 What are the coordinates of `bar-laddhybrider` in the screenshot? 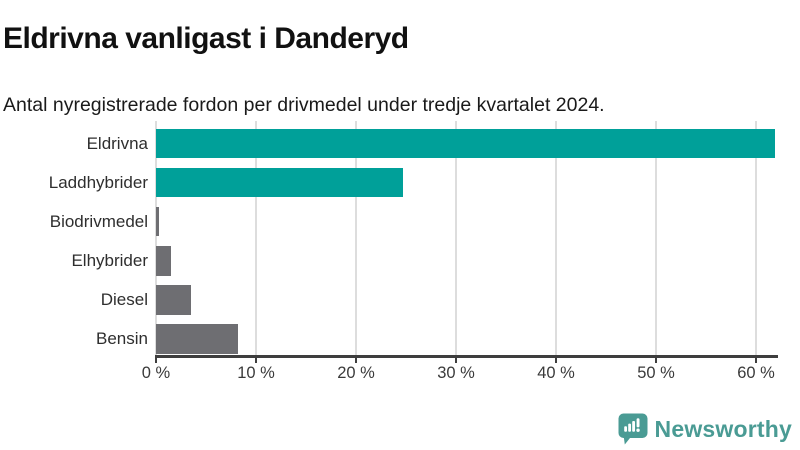 It's located at (279, 182).